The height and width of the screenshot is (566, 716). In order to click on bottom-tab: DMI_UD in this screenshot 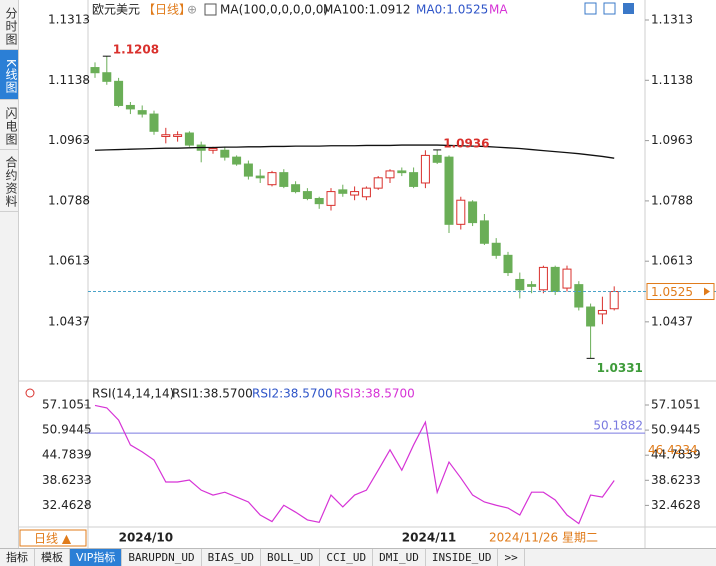, I will do `click(399, 557)`.